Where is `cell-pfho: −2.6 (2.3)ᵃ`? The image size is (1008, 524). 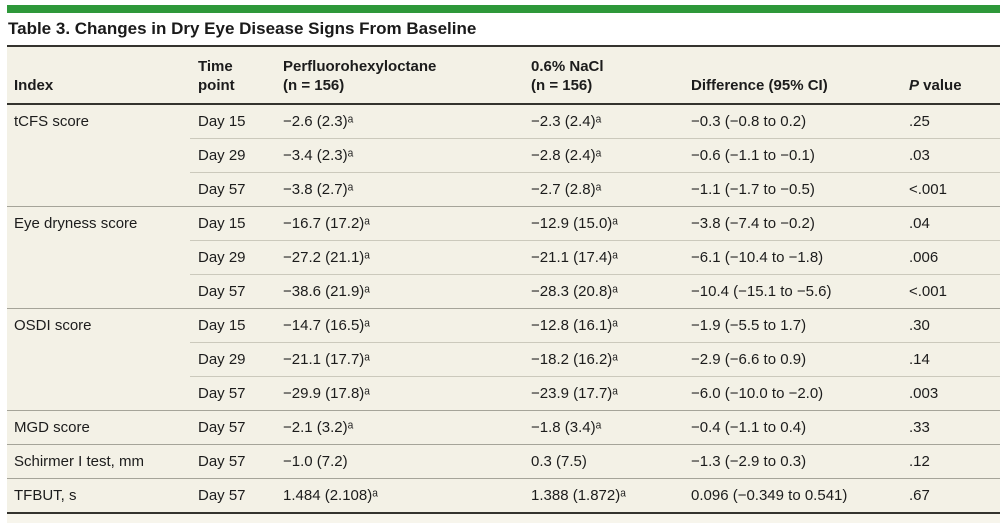
cell-pfho: −2.6 (2.3)ᵃ is located at coordinates (399, 121).